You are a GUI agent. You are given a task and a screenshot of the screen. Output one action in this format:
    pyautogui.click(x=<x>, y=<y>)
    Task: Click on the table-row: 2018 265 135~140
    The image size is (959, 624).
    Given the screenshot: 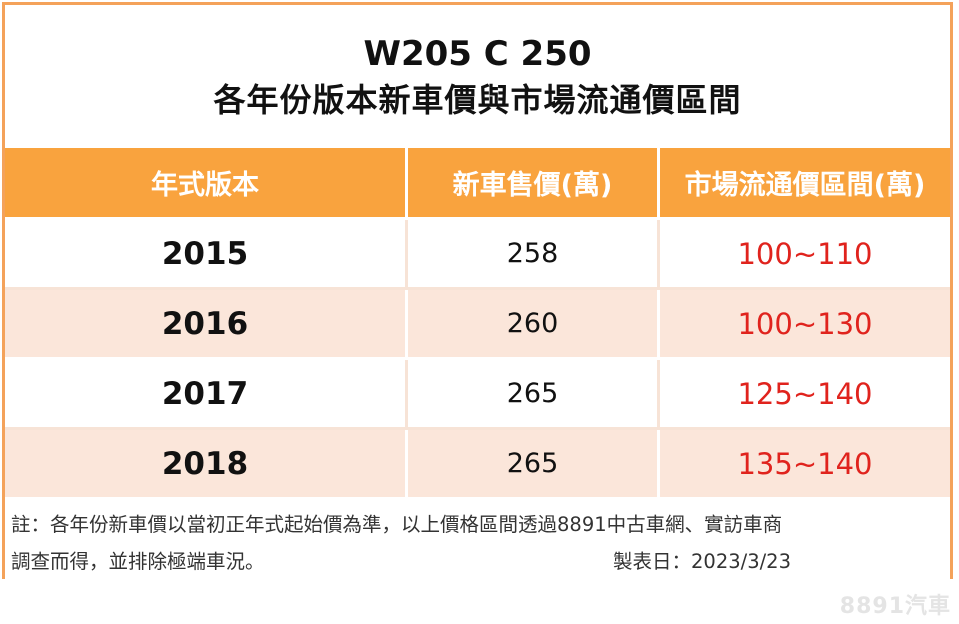 What is the action you would take?
    pyautogui.click(x=477, y=465)
    